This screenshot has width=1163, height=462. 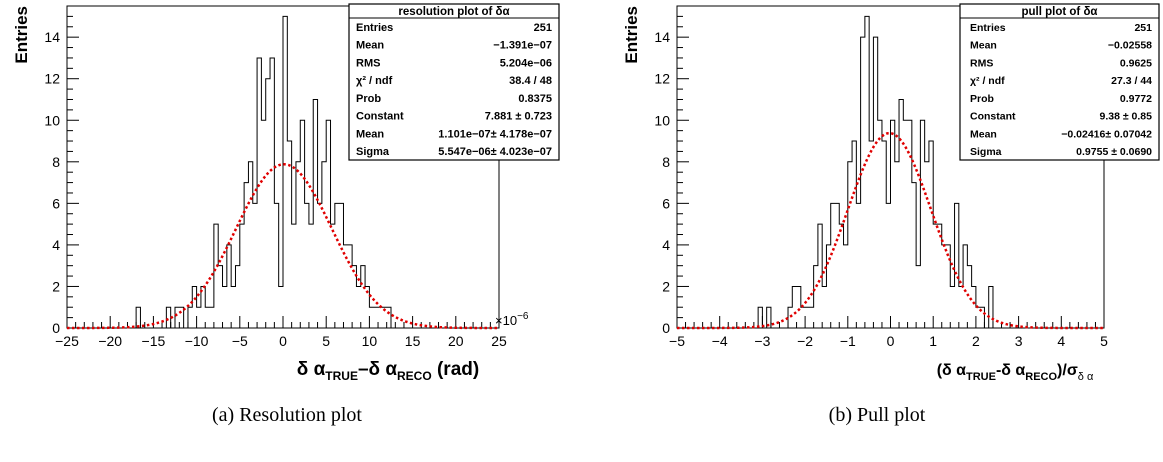 I want to click on stats-row-value: 5.204e−06, so click(x=526, y=63).